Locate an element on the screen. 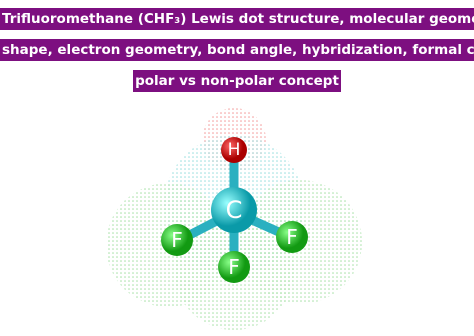  atom-label: C is located at coordinates (234, 210).